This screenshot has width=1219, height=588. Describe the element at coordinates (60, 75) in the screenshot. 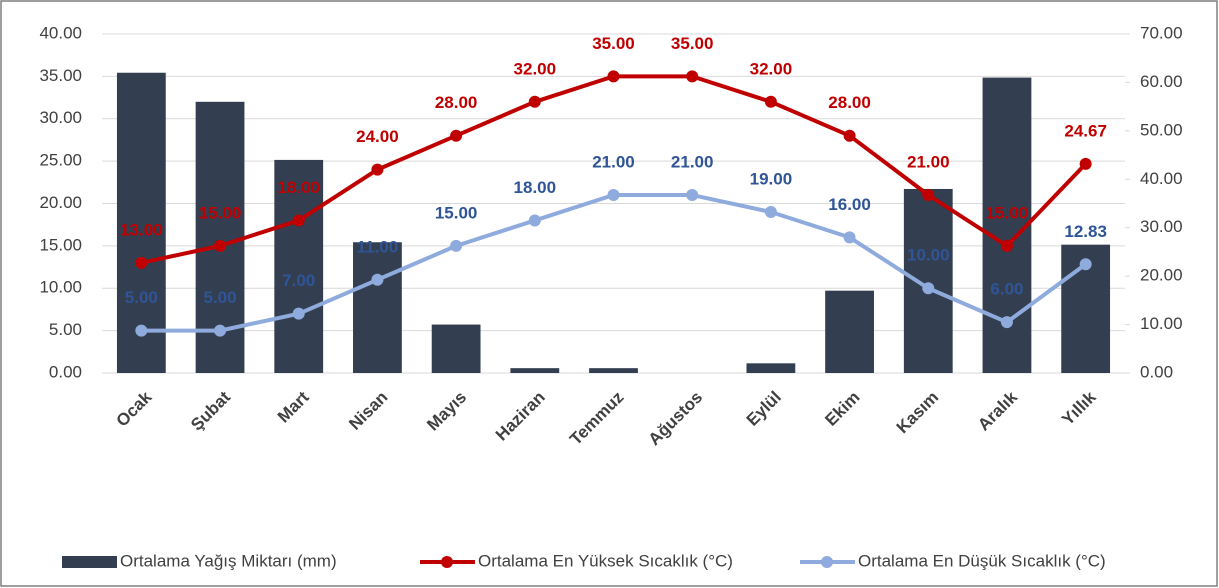

I see `y-tick-label: 35.00` at that location.